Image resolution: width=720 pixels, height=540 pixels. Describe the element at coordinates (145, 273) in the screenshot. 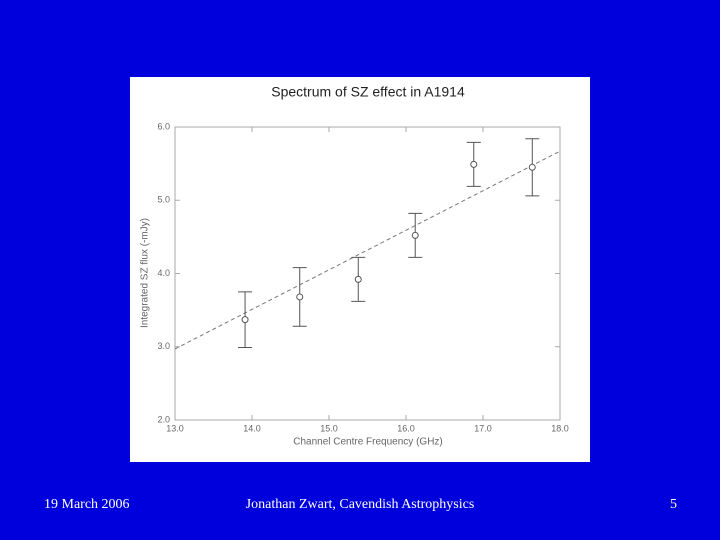

I see `y-axis-label: Integrated SZ flux (-mJy)` at that location.